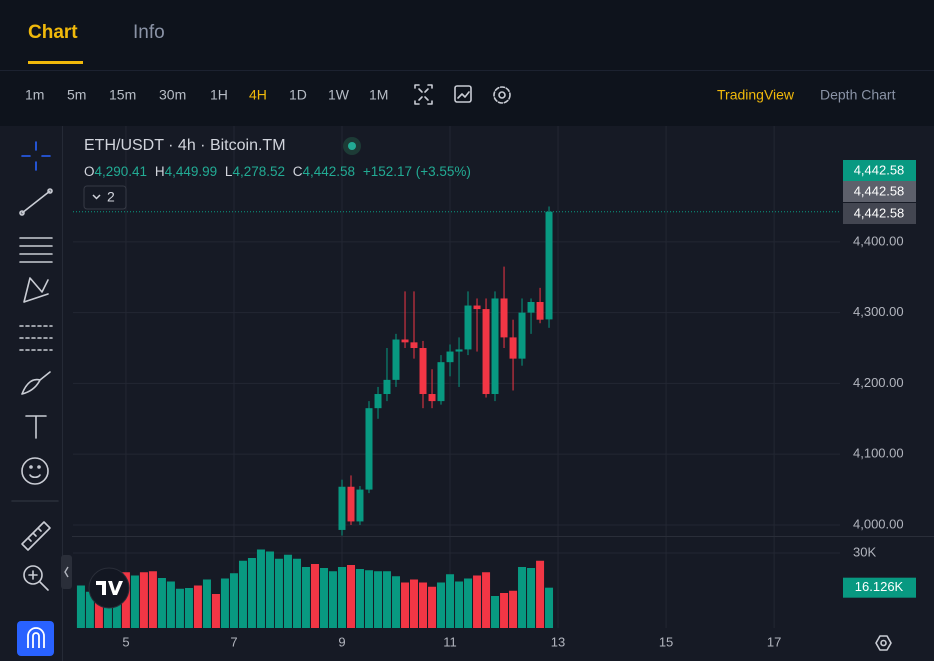 Image resolution: width=934 pixels, height=661 pixels. What do you see at coordinates (463, 94) in the screenshot?
I see `indicator-icon` at bounding box center [463, 94].